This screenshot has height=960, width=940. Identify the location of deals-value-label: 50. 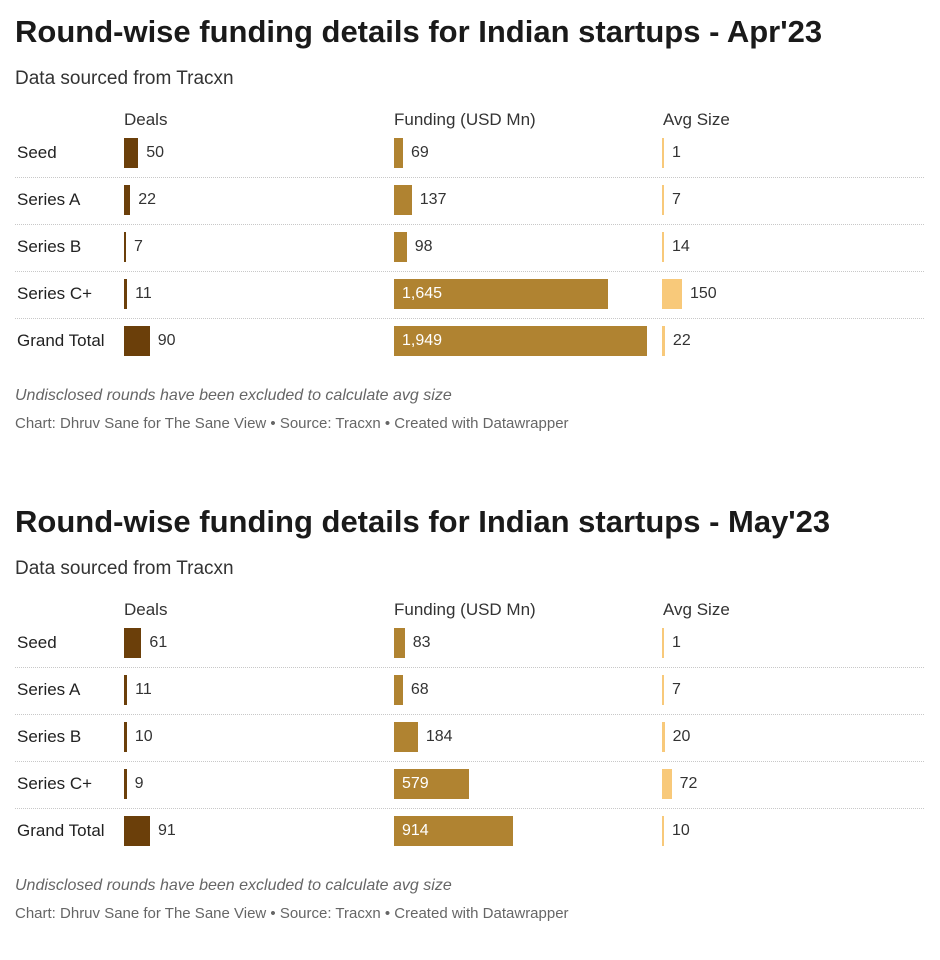
(155, 152).